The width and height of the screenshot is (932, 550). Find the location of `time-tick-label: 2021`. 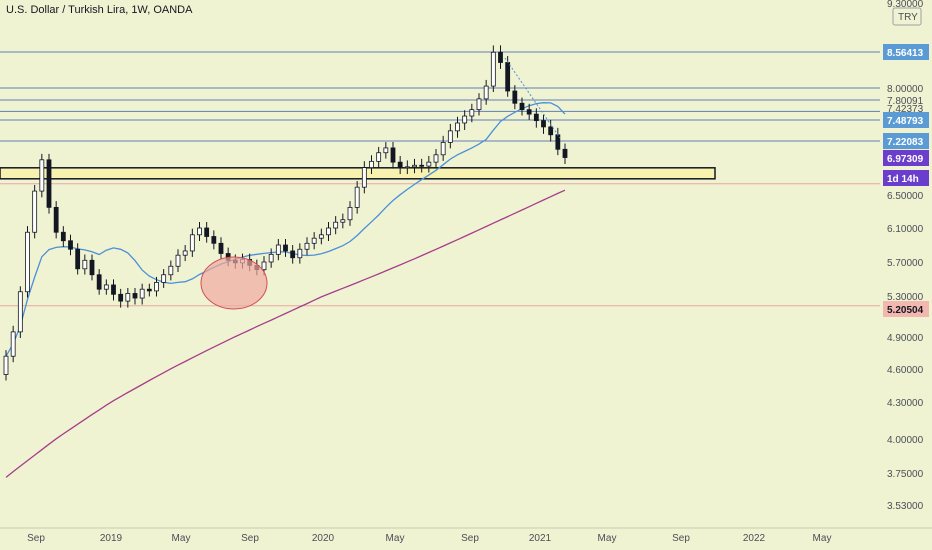

time-tick-label: 2021 is located at coordinates (540, 538).